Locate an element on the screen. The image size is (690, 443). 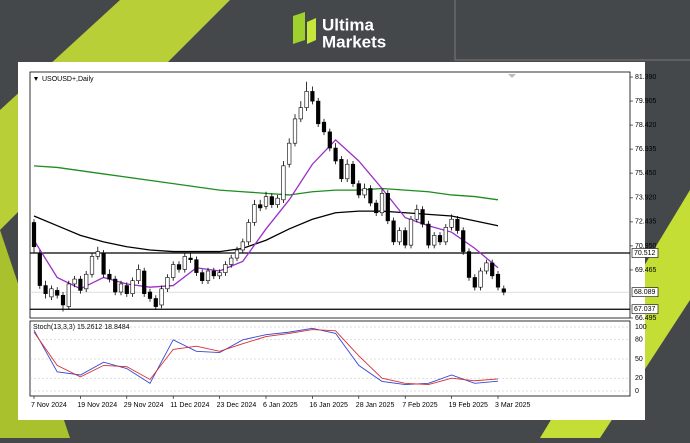
x-tick-label: 7 Nov 2024 is located at coordinates (49, 405).